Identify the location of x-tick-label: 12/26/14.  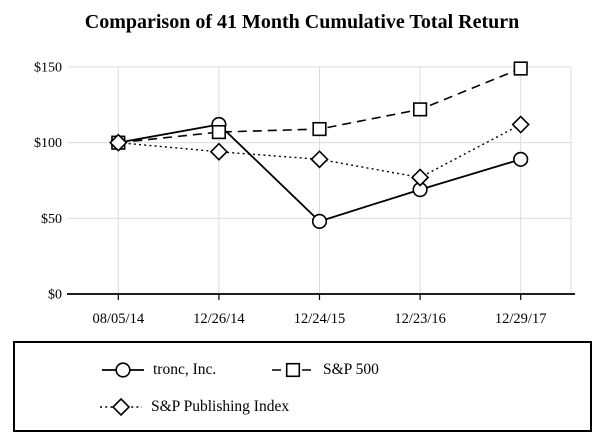
(219, 319).